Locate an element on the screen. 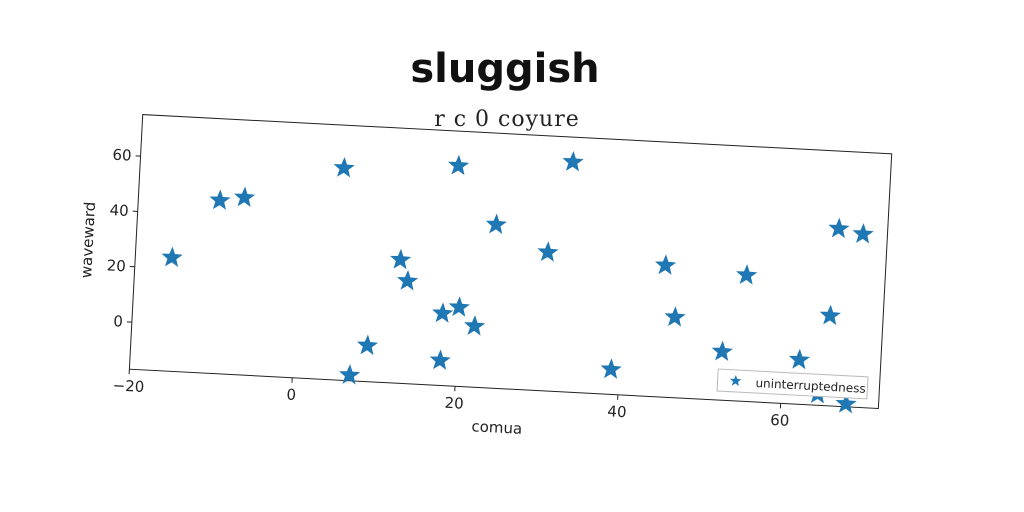 This screenshot has width=1024, height=512. y-tick-label: 20 is located at coordinates (116, 265).